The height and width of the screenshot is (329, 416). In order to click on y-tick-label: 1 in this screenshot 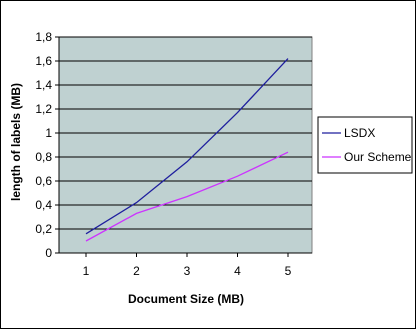, I will do `click(48, 133)`.